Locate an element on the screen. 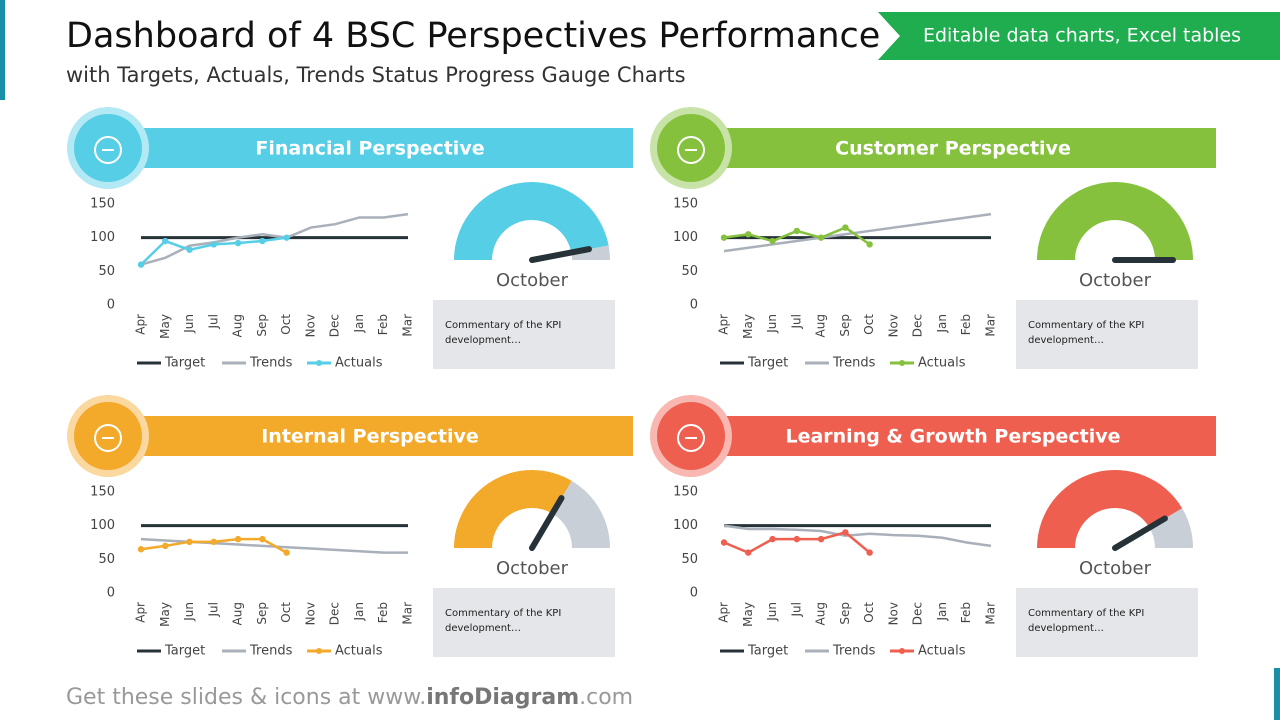 The image size is (1280, 724). footer-brand: infoDiagram is located at coordinates (502, 697).